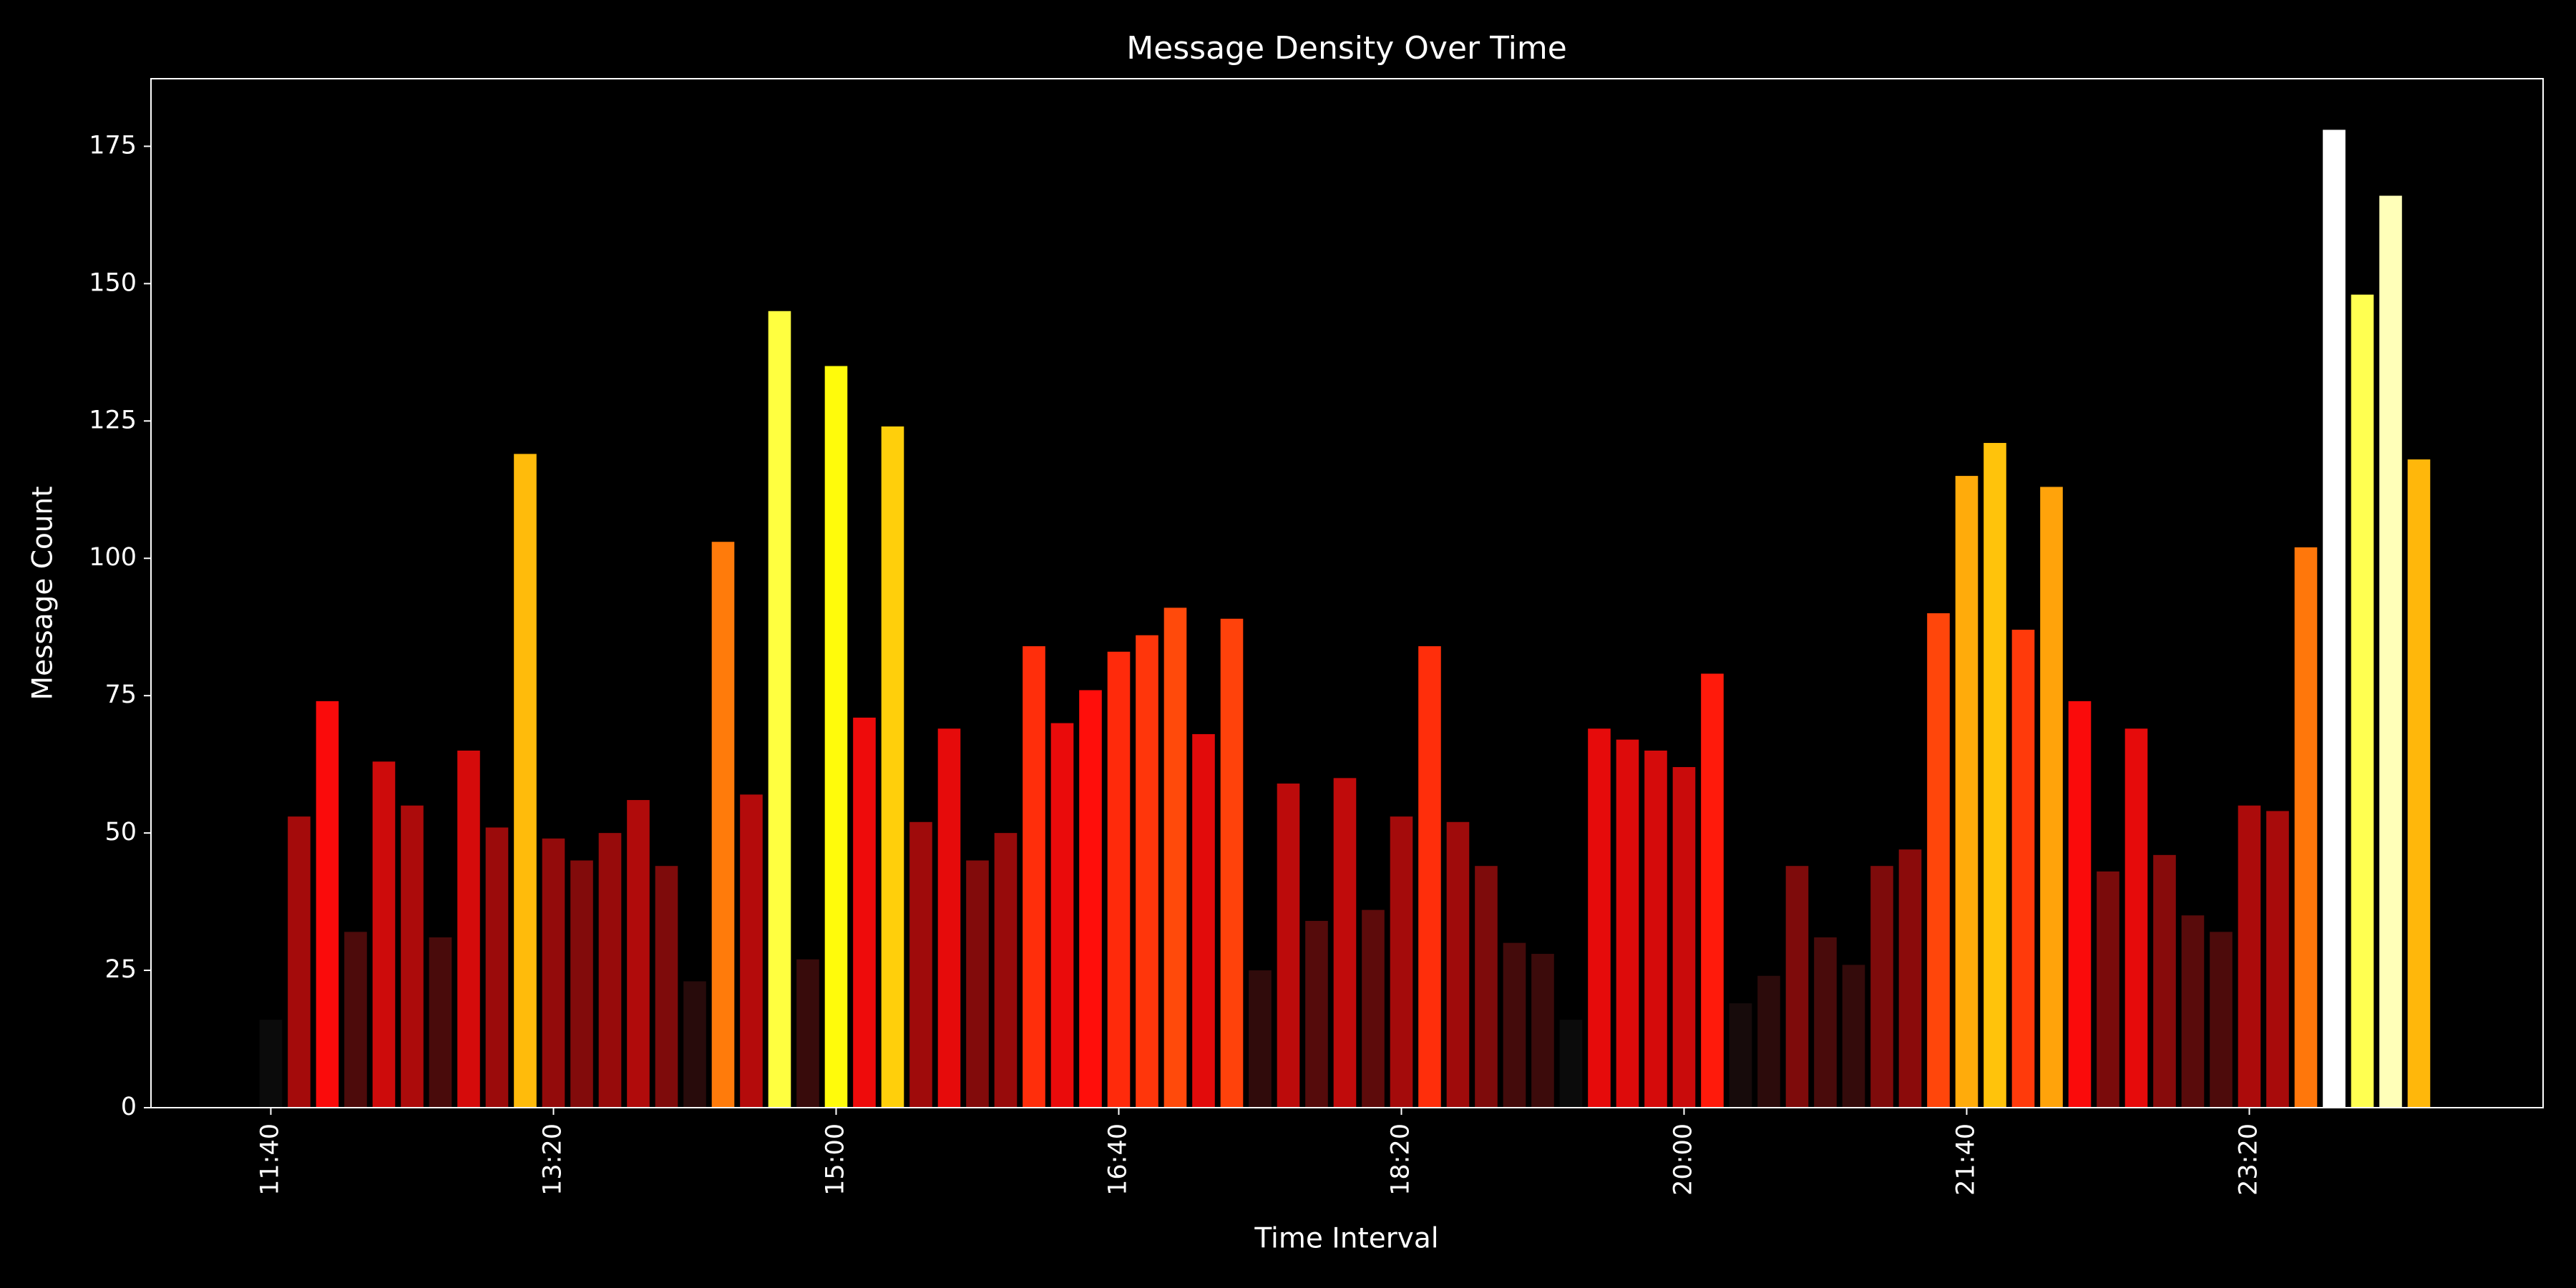 This screenshot has width=2576, height=1288. I want to click on x-tick-label: 20:00, so click(1683, 1159).